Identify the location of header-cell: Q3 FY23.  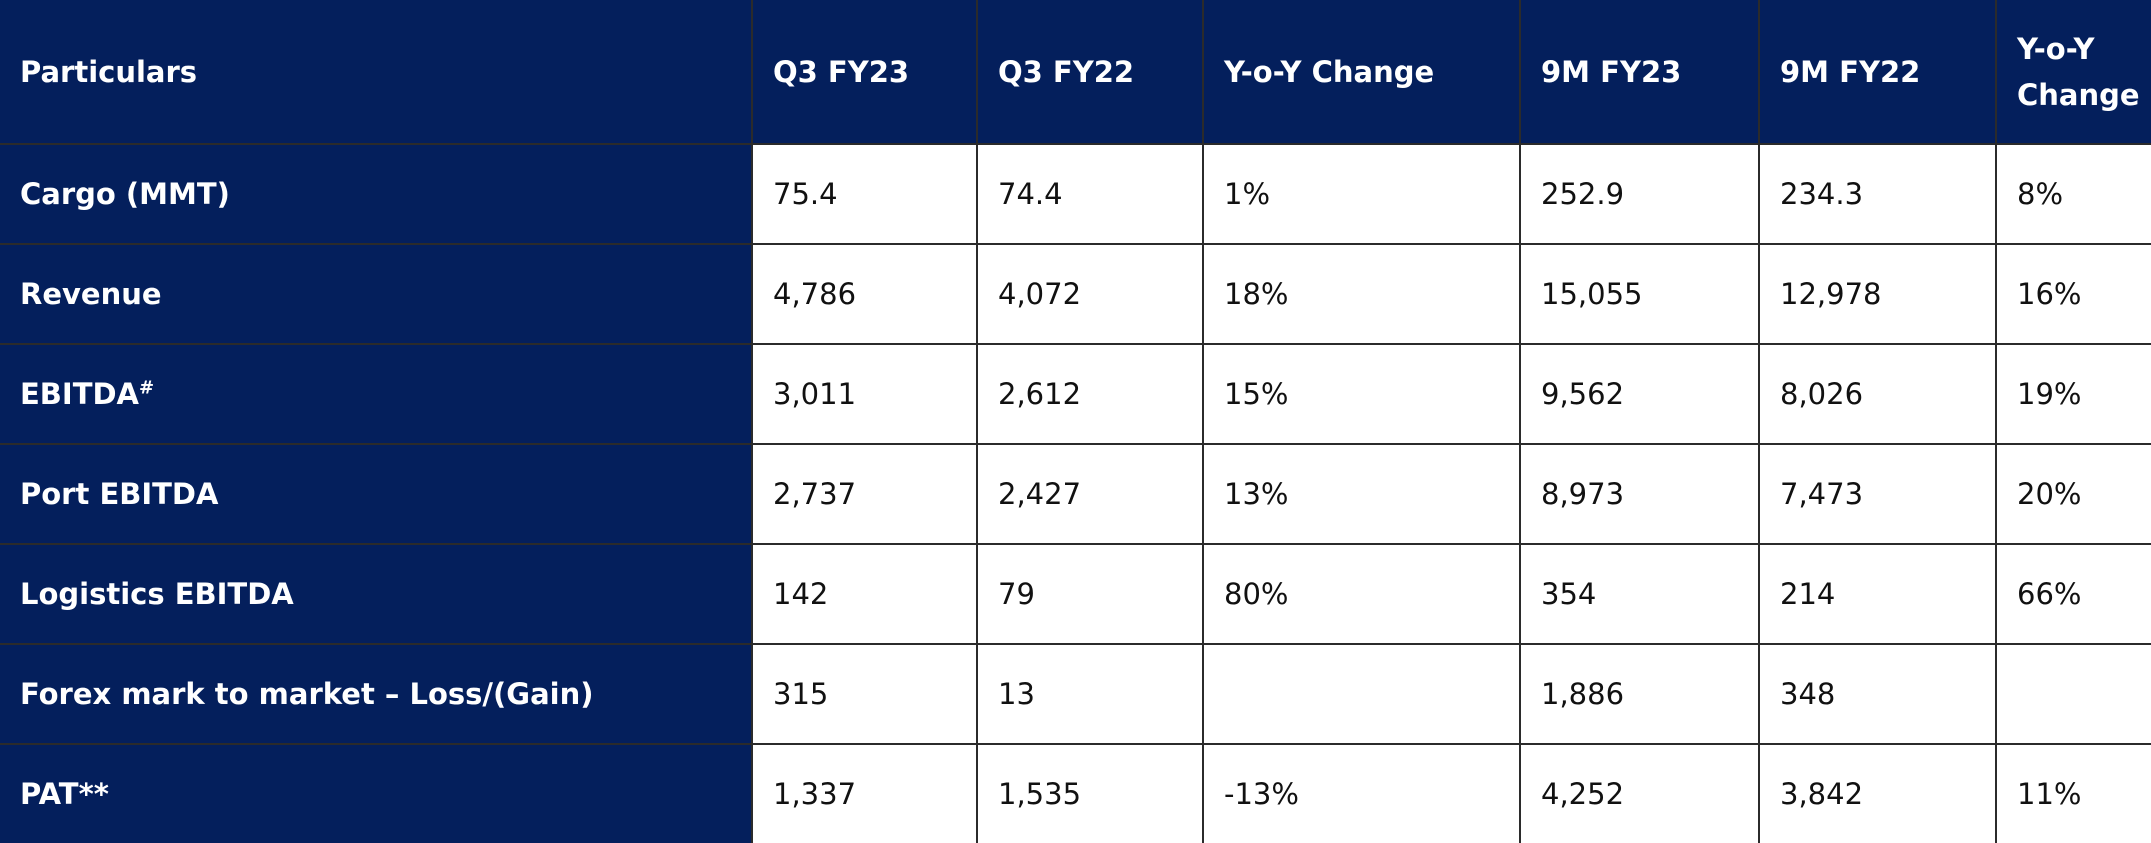
(864, 72).